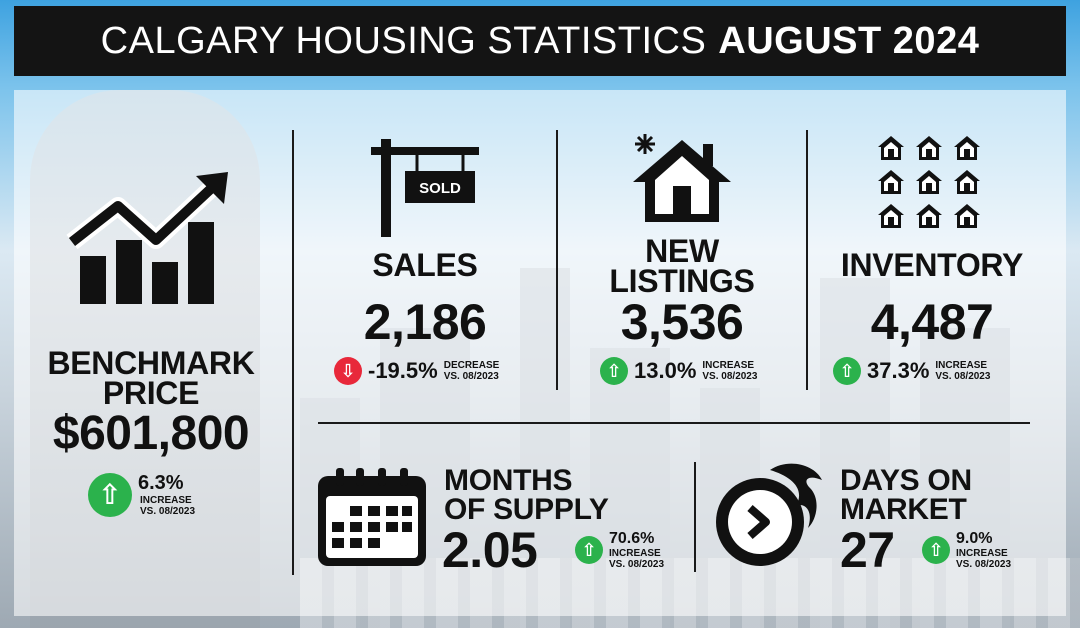 This screenshot has height=628, width=1080. I want to click on new-listings-note-1: INCREASE, so click(728, 365).